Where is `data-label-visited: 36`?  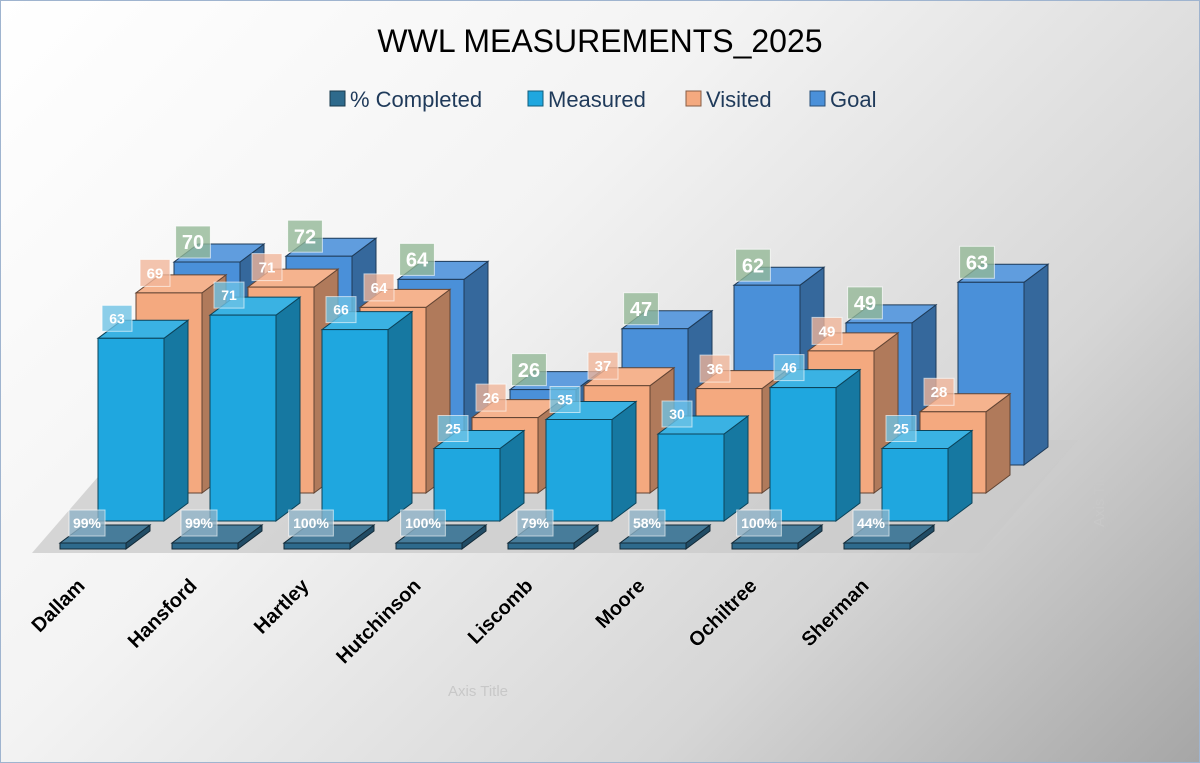
data-label-visited: 36 is located at coordinates (715, 368).